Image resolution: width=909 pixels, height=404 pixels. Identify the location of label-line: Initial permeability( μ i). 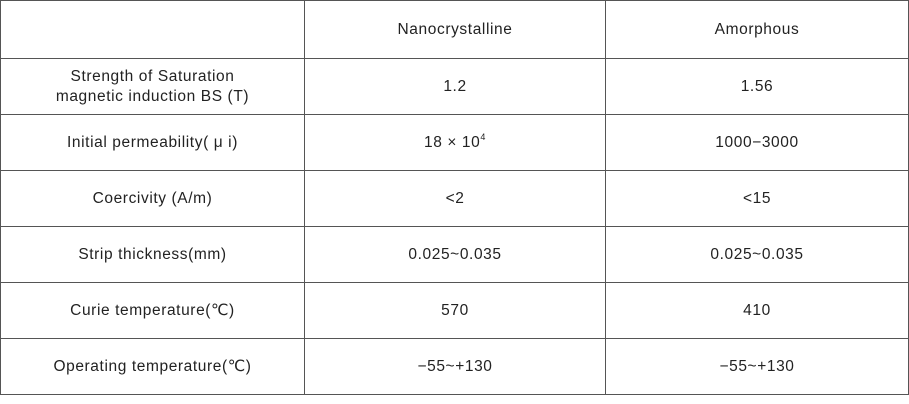
(152, 142).